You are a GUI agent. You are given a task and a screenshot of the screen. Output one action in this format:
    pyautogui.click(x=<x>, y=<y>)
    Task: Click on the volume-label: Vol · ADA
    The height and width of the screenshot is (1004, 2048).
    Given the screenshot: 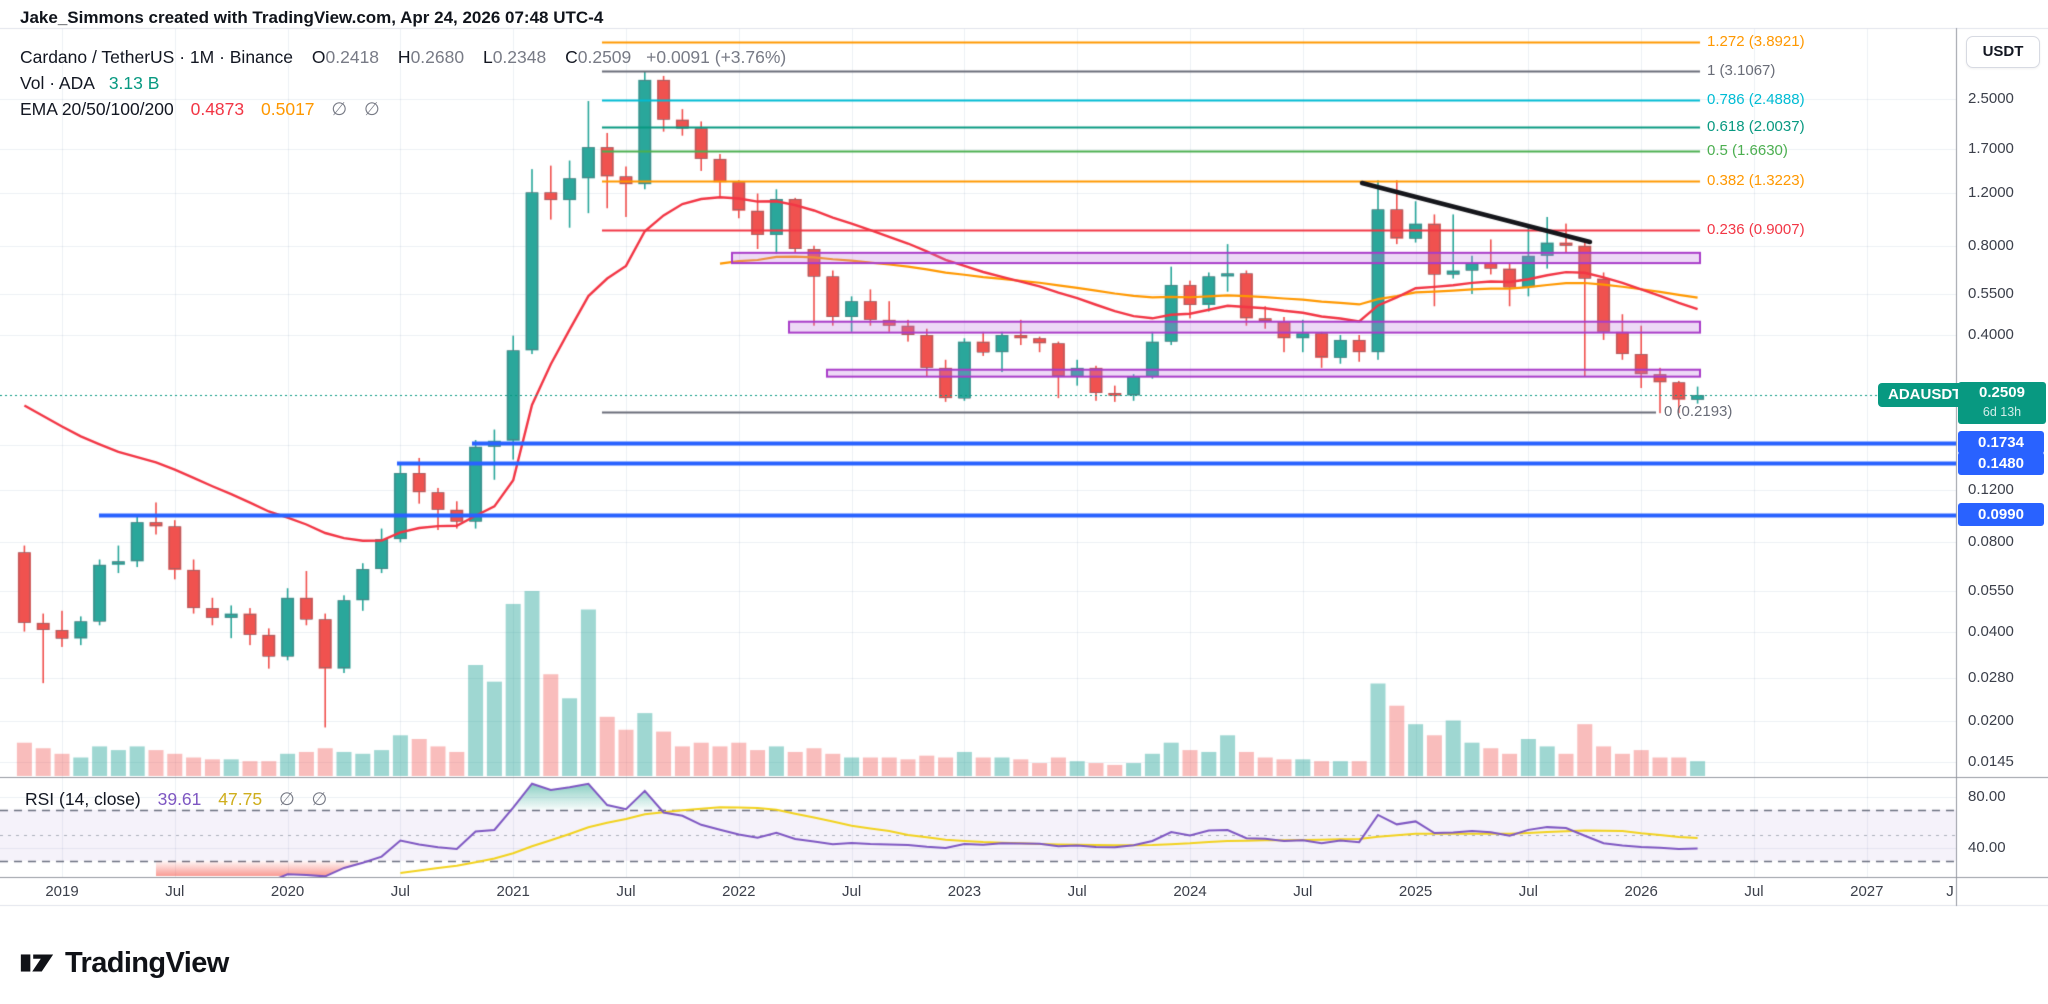 What is the action you would take?
    pyautogui.click(x=57, y=83)
    